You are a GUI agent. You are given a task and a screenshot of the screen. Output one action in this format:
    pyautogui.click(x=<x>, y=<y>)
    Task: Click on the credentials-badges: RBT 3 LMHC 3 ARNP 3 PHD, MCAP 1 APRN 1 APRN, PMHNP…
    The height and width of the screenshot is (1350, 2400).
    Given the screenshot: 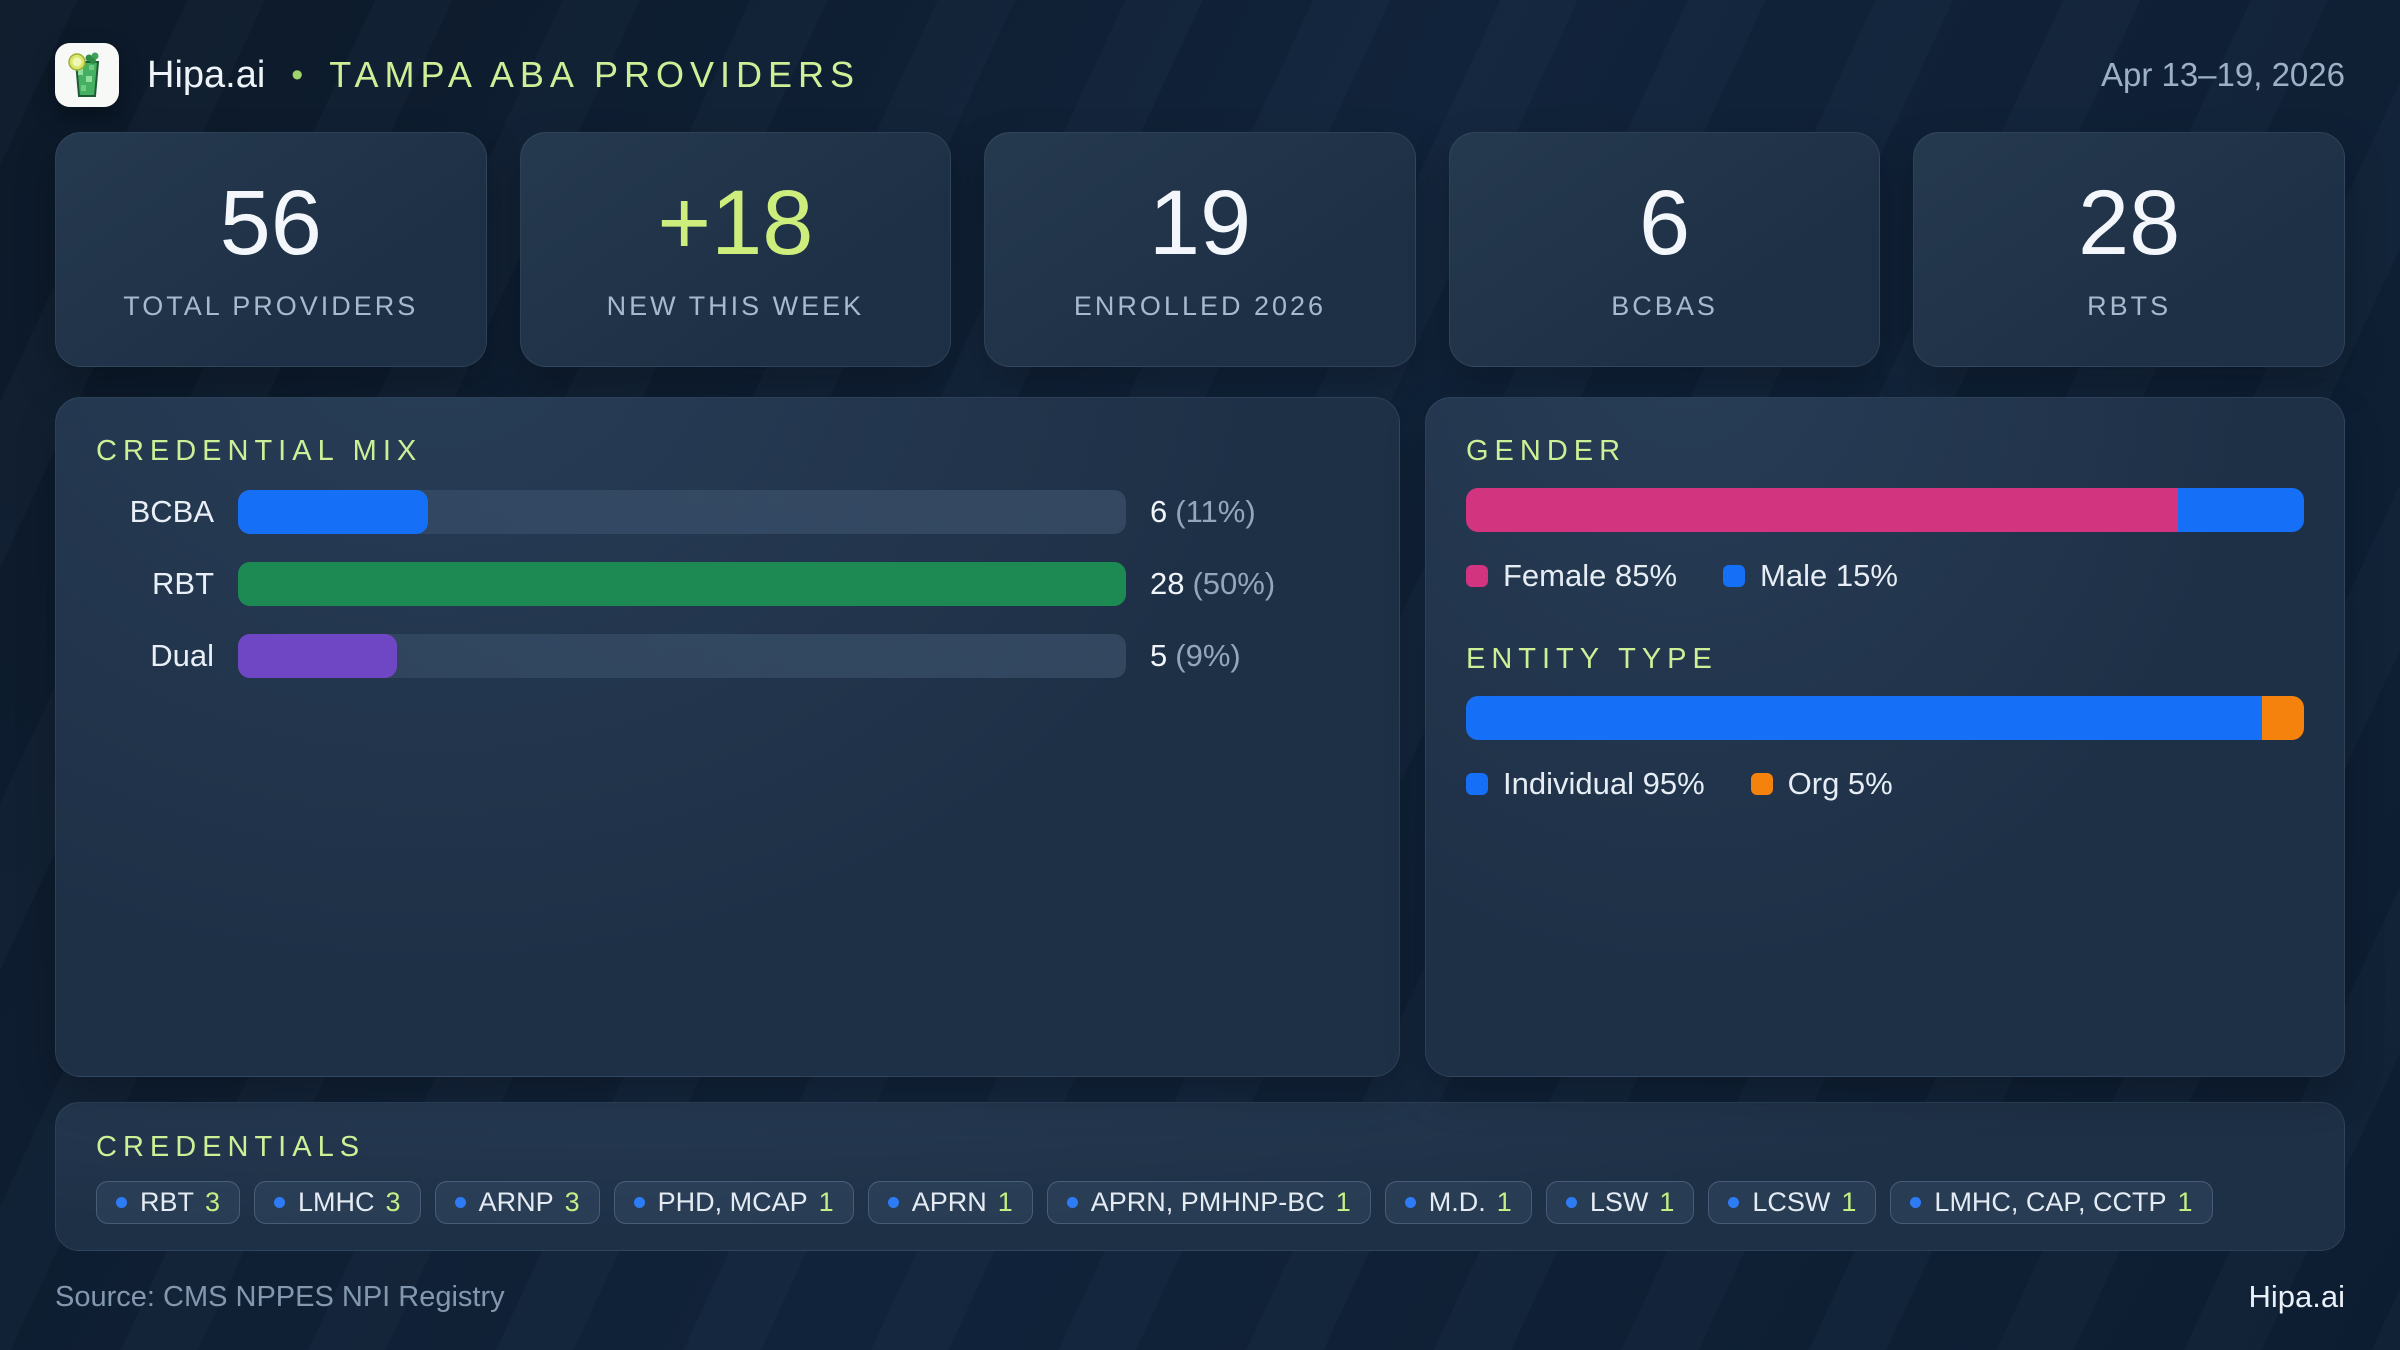 What is the action you would take?
    pyautogui.click(x=1200, y=1202)
    